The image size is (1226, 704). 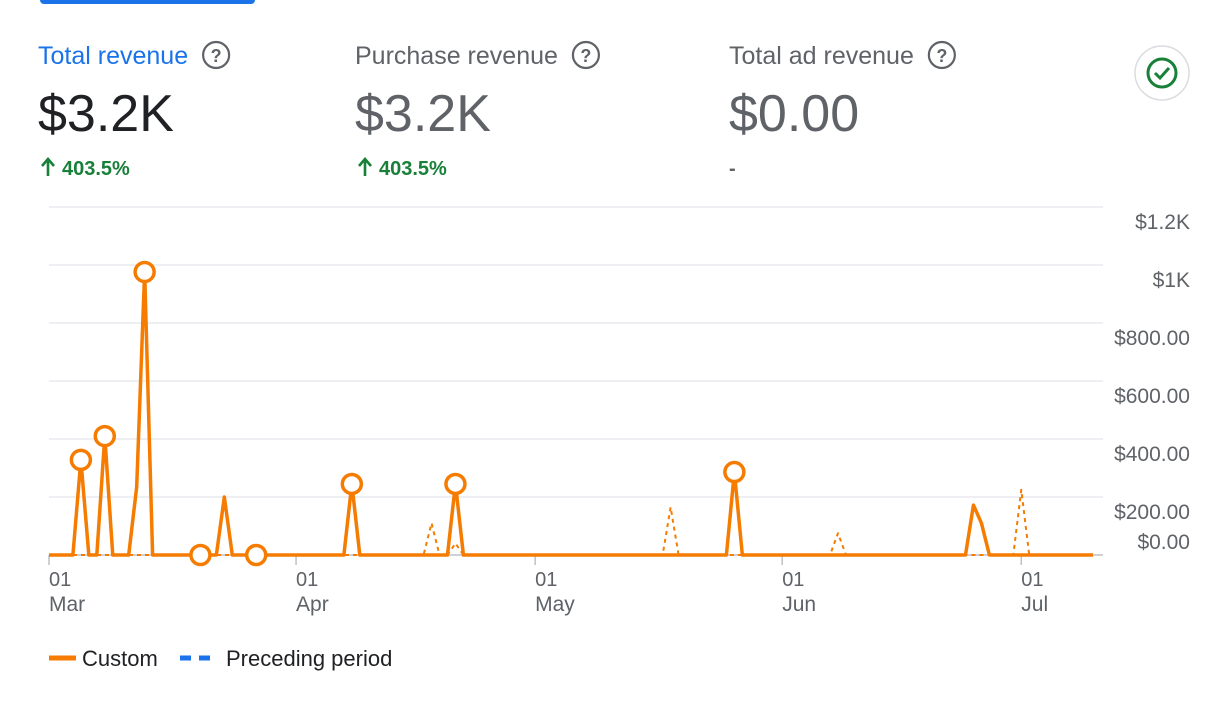 What do you see at coordinates (821, 56) in the screenshot?
I see `metric-title: Total ad revenue` at bounding box center [821, 56].